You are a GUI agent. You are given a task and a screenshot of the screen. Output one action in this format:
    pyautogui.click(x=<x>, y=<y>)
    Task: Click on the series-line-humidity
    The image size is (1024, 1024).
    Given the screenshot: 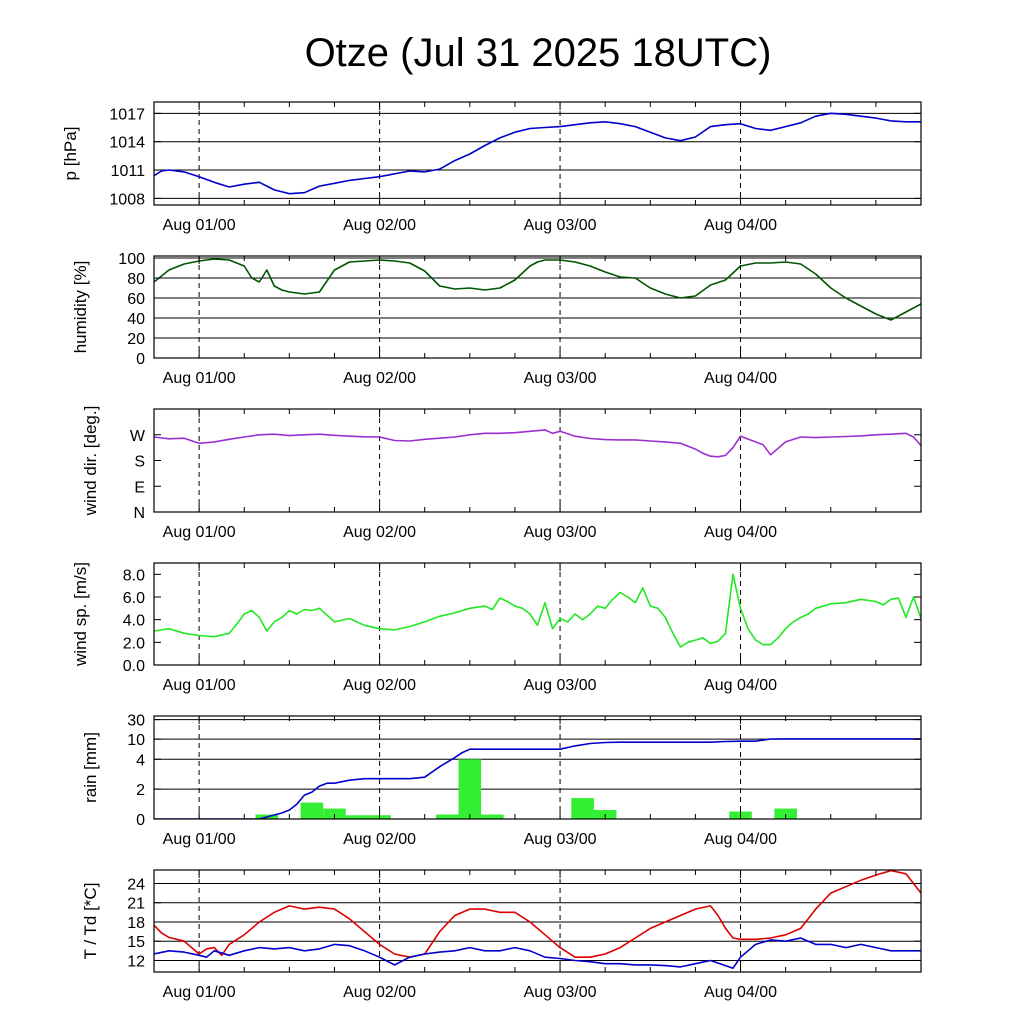 What is the action you would take?
    pyautogui.click(x=537, y=289)
    